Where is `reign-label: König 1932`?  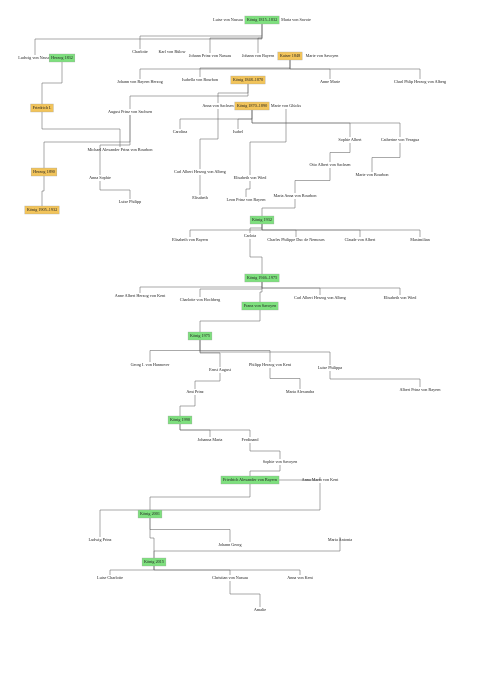
reign-label: König 1932 is located at coordinates (262, 219).